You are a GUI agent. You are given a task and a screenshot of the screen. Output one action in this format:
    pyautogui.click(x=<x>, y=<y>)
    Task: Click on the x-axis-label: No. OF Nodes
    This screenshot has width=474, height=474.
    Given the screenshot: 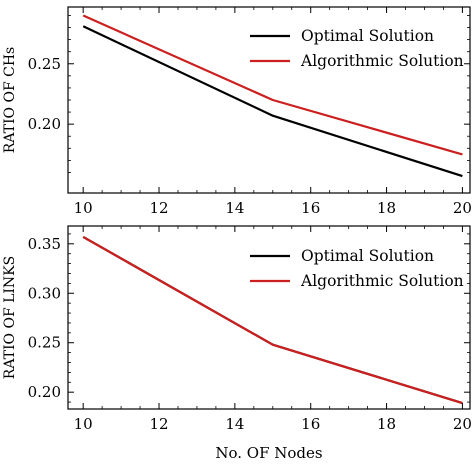 What is the action you would take?
    pyautogui.click(x=268, y=453)
    